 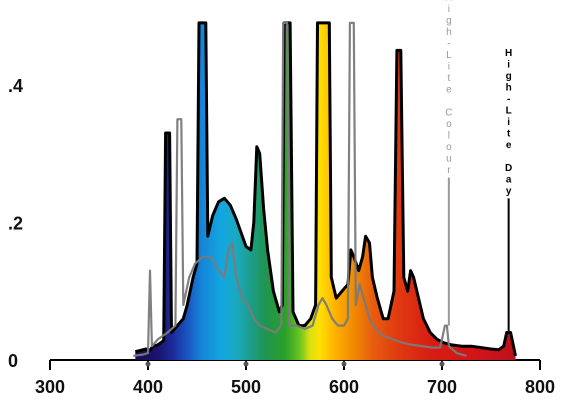 I want to click on y-tick-label-0-4: .4, so click(x=15, y=86).